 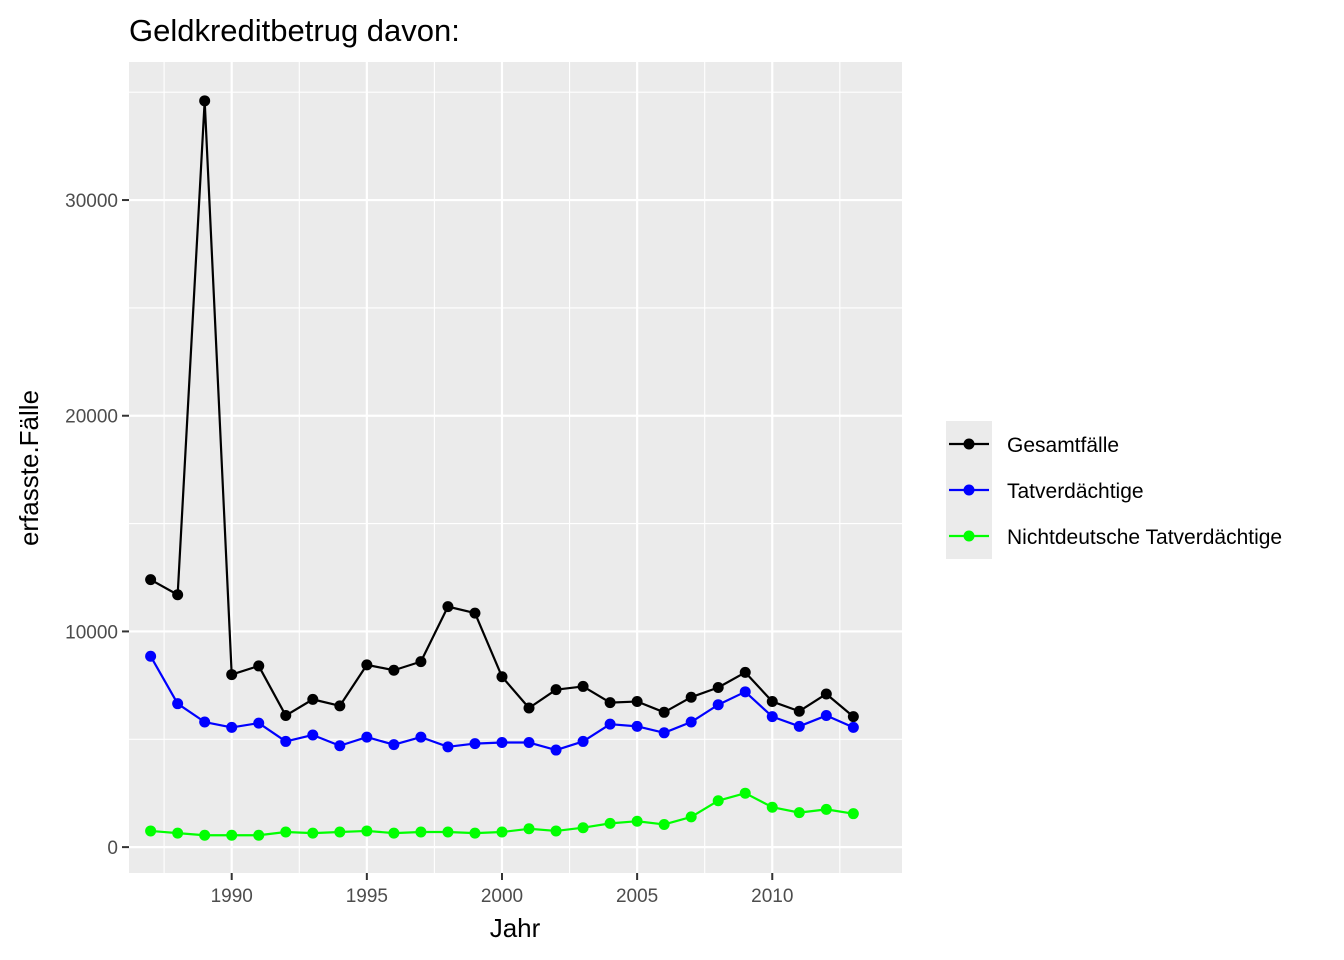 I want to click on y-tick-label: 30000, so click(x=91, y=201).